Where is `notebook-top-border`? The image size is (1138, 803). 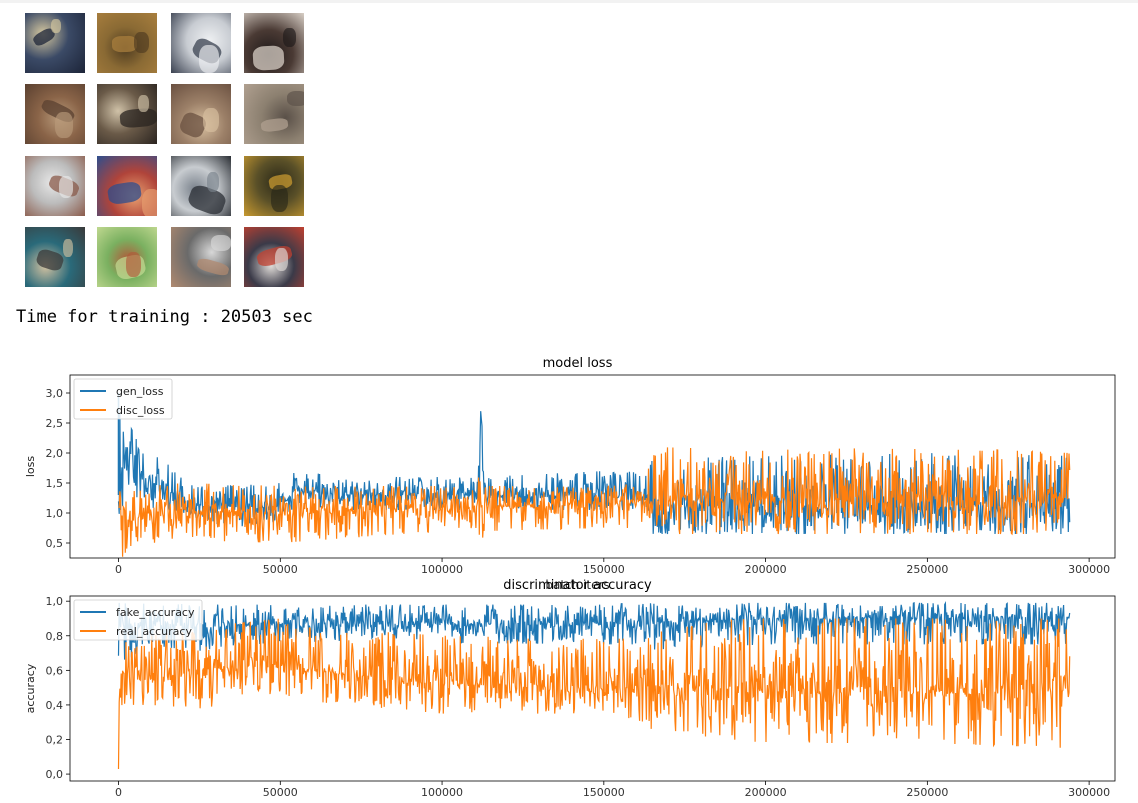
notebook-top-border is located at coordinates (569, 1).